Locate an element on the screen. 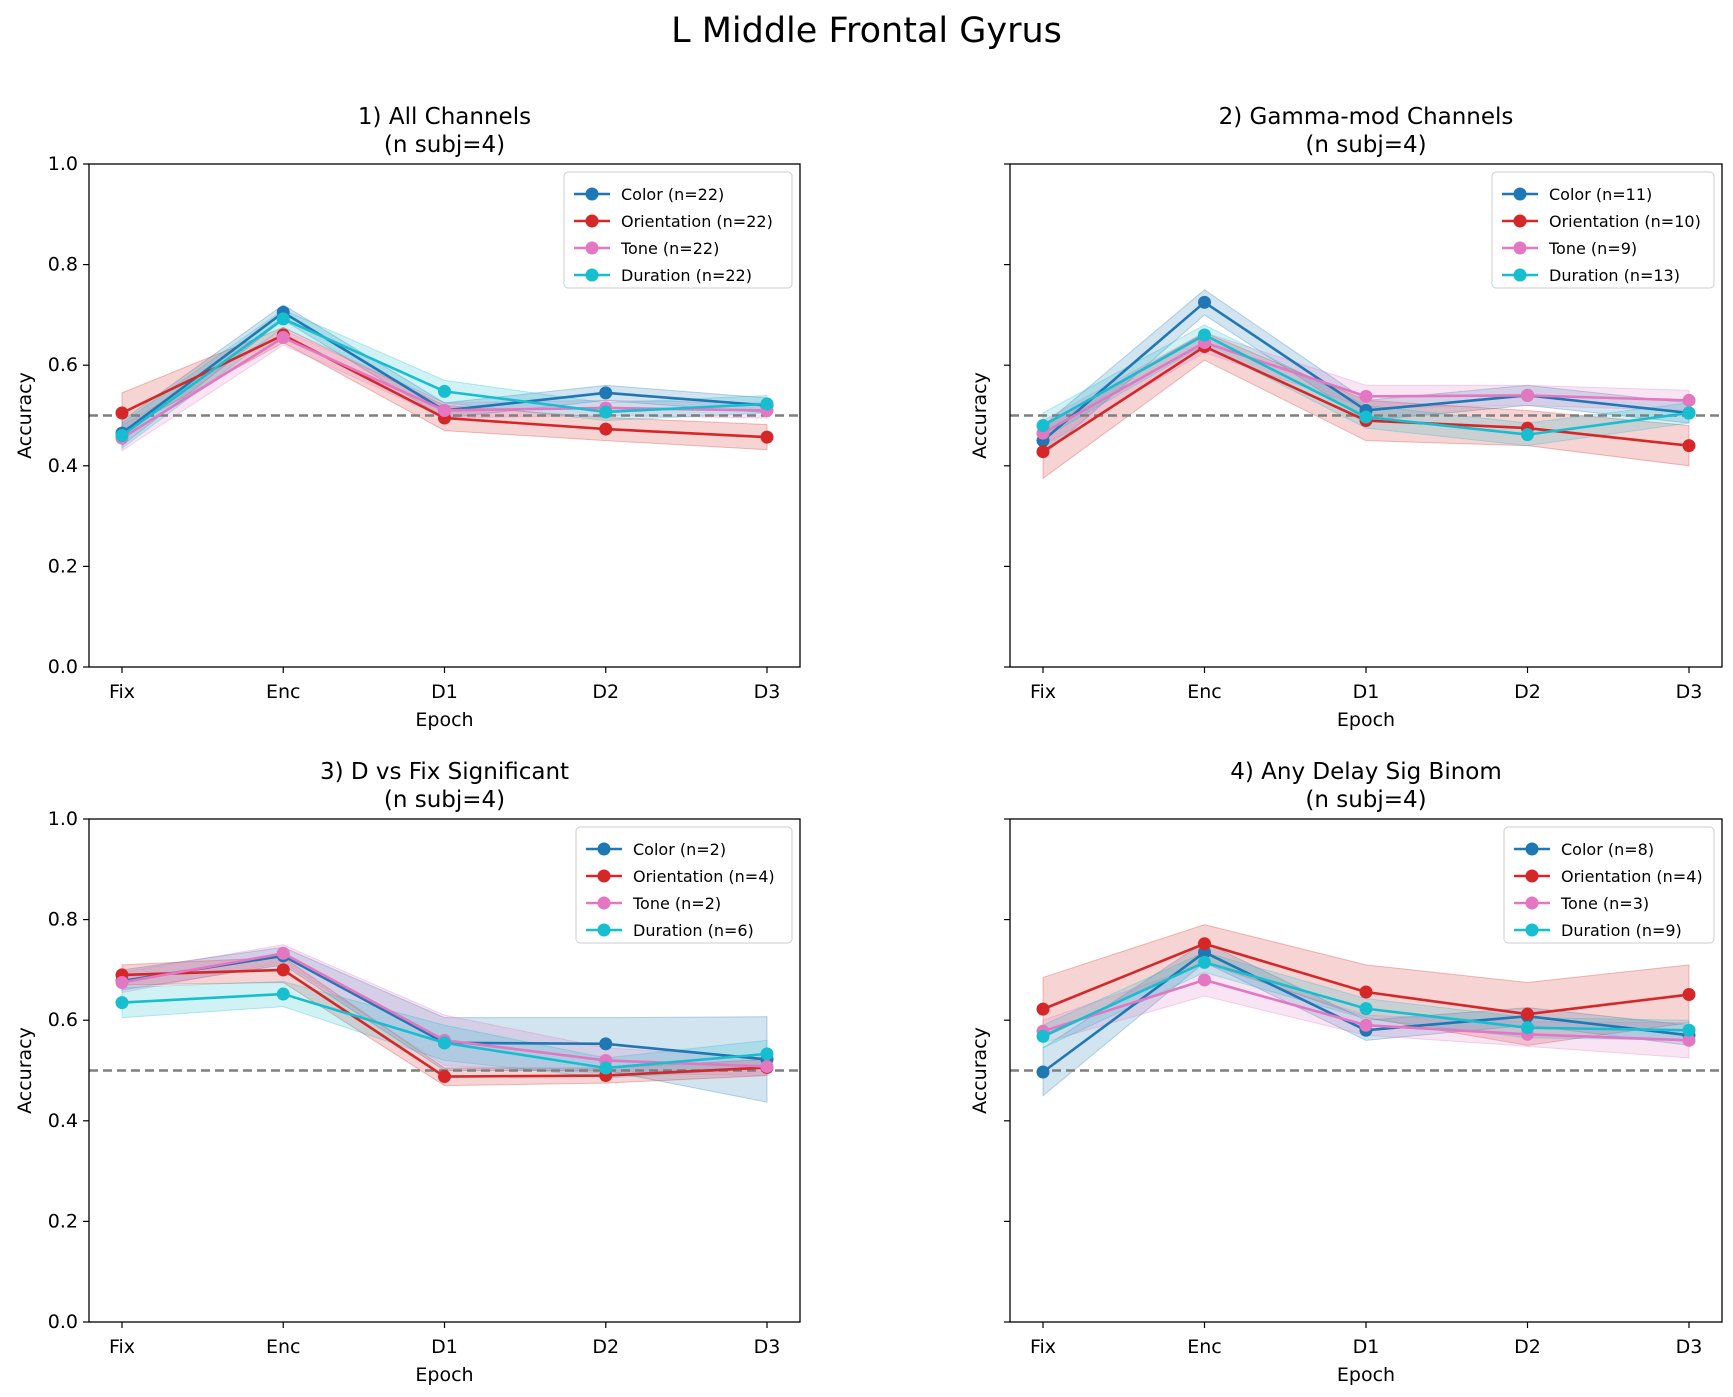 This screenshot has height=1397, width=1733. y-tick-label: 0.4 is located at coordinates (63, 1121).